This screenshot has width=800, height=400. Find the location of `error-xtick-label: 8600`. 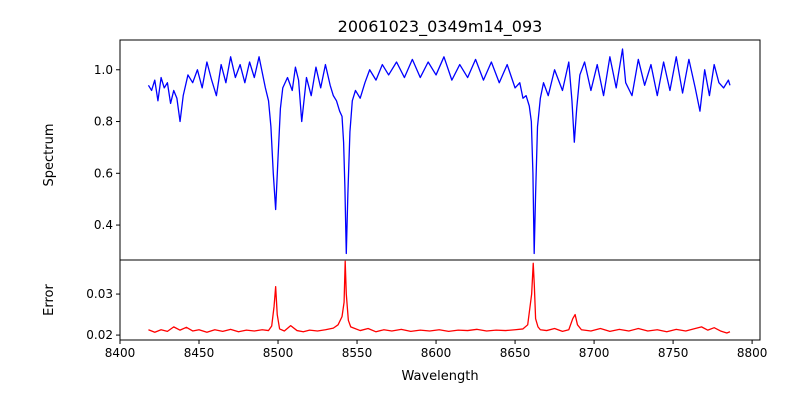

error-xtick-label: 8600 is located at coordinates (436, 353).